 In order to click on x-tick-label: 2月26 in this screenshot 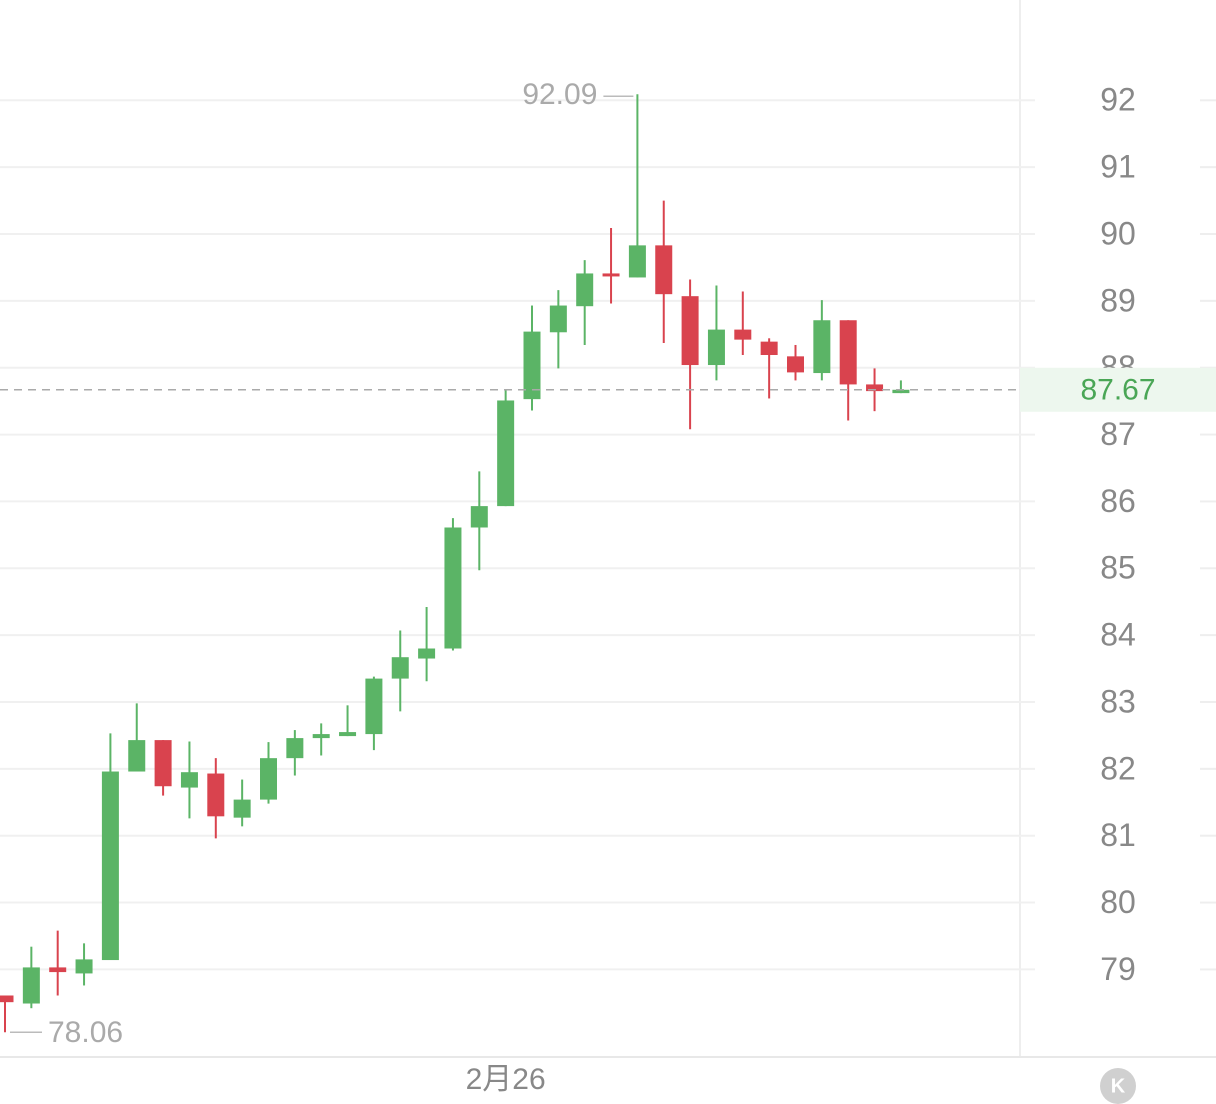, I will do `click(506, 1079)`.